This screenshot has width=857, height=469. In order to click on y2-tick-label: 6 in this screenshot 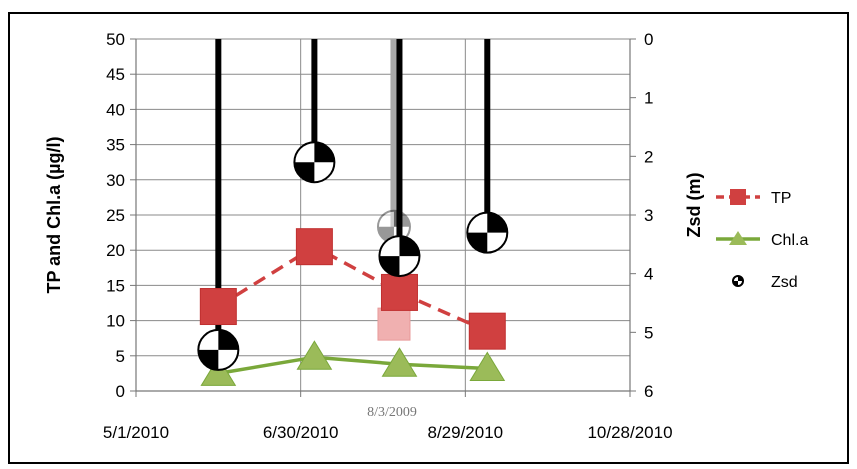, I will do `click(648, 391)`.